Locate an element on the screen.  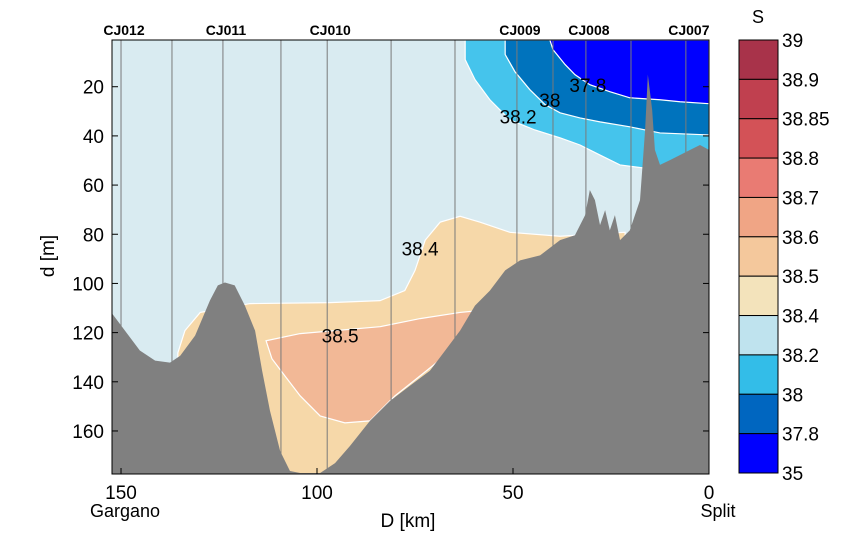
x-tick-label: 150 is located at coordinates (121, 493).